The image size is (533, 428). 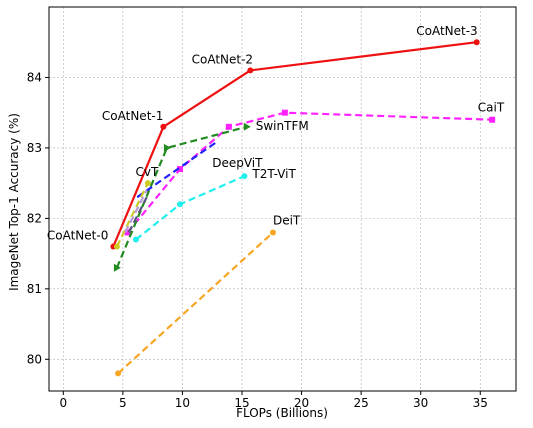 I want to click on x-tick-label: 25, so click(x=360, y=403).